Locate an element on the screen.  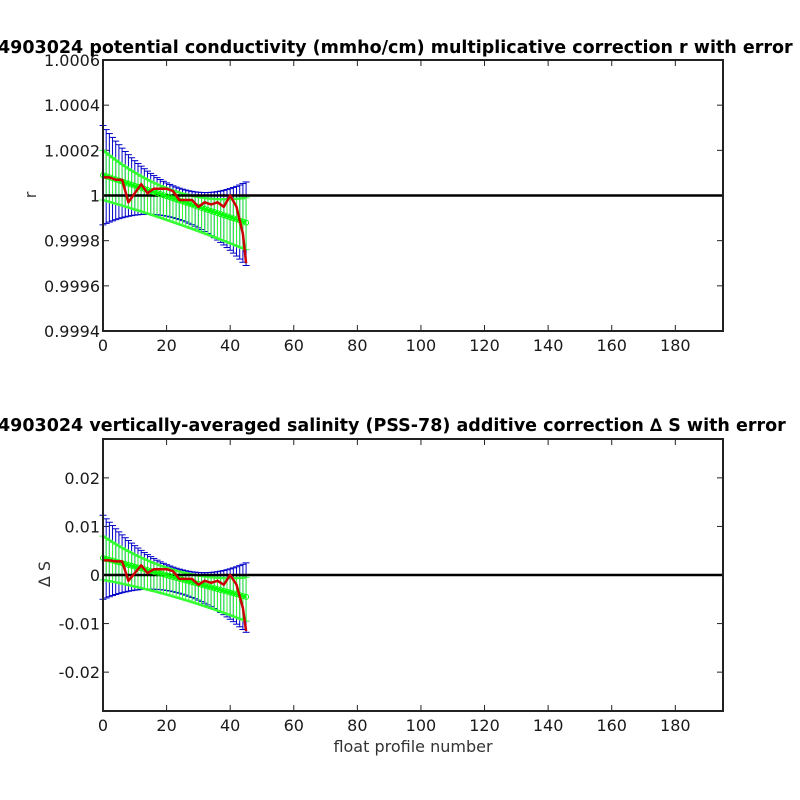
y-tick-label: 0.9994 is located at coordinates (72, 331).